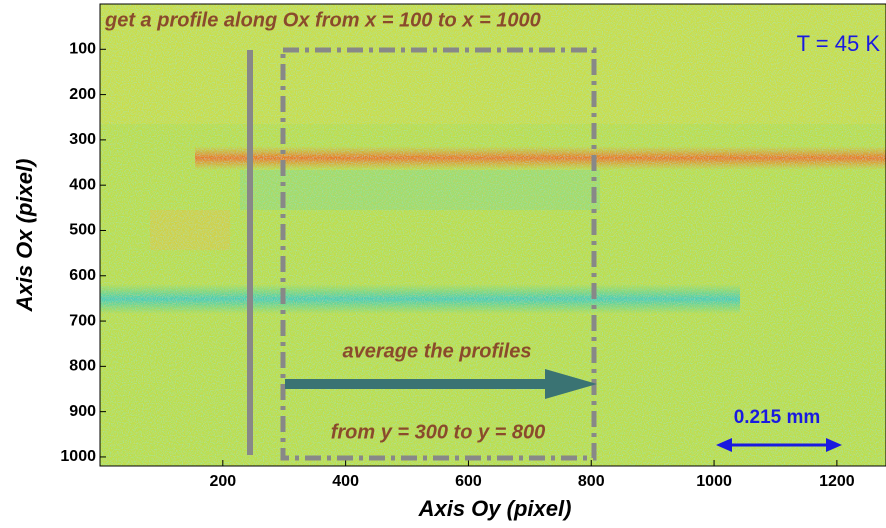 This screenshot has width=886, height=528. Describe the element at coordinates (438, 432) in the screenshot. I see `range-label: from y = 300 to y = 800` at that location.